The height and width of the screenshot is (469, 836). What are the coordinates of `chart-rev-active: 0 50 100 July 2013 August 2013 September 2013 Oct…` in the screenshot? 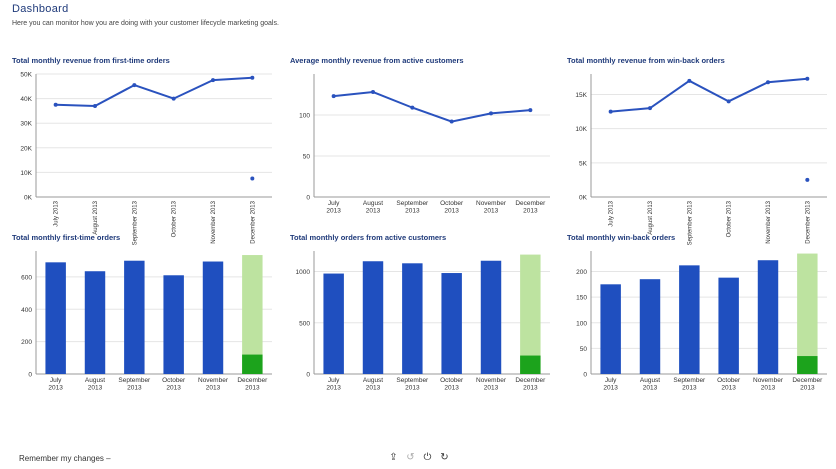 It's located at (424, 144).